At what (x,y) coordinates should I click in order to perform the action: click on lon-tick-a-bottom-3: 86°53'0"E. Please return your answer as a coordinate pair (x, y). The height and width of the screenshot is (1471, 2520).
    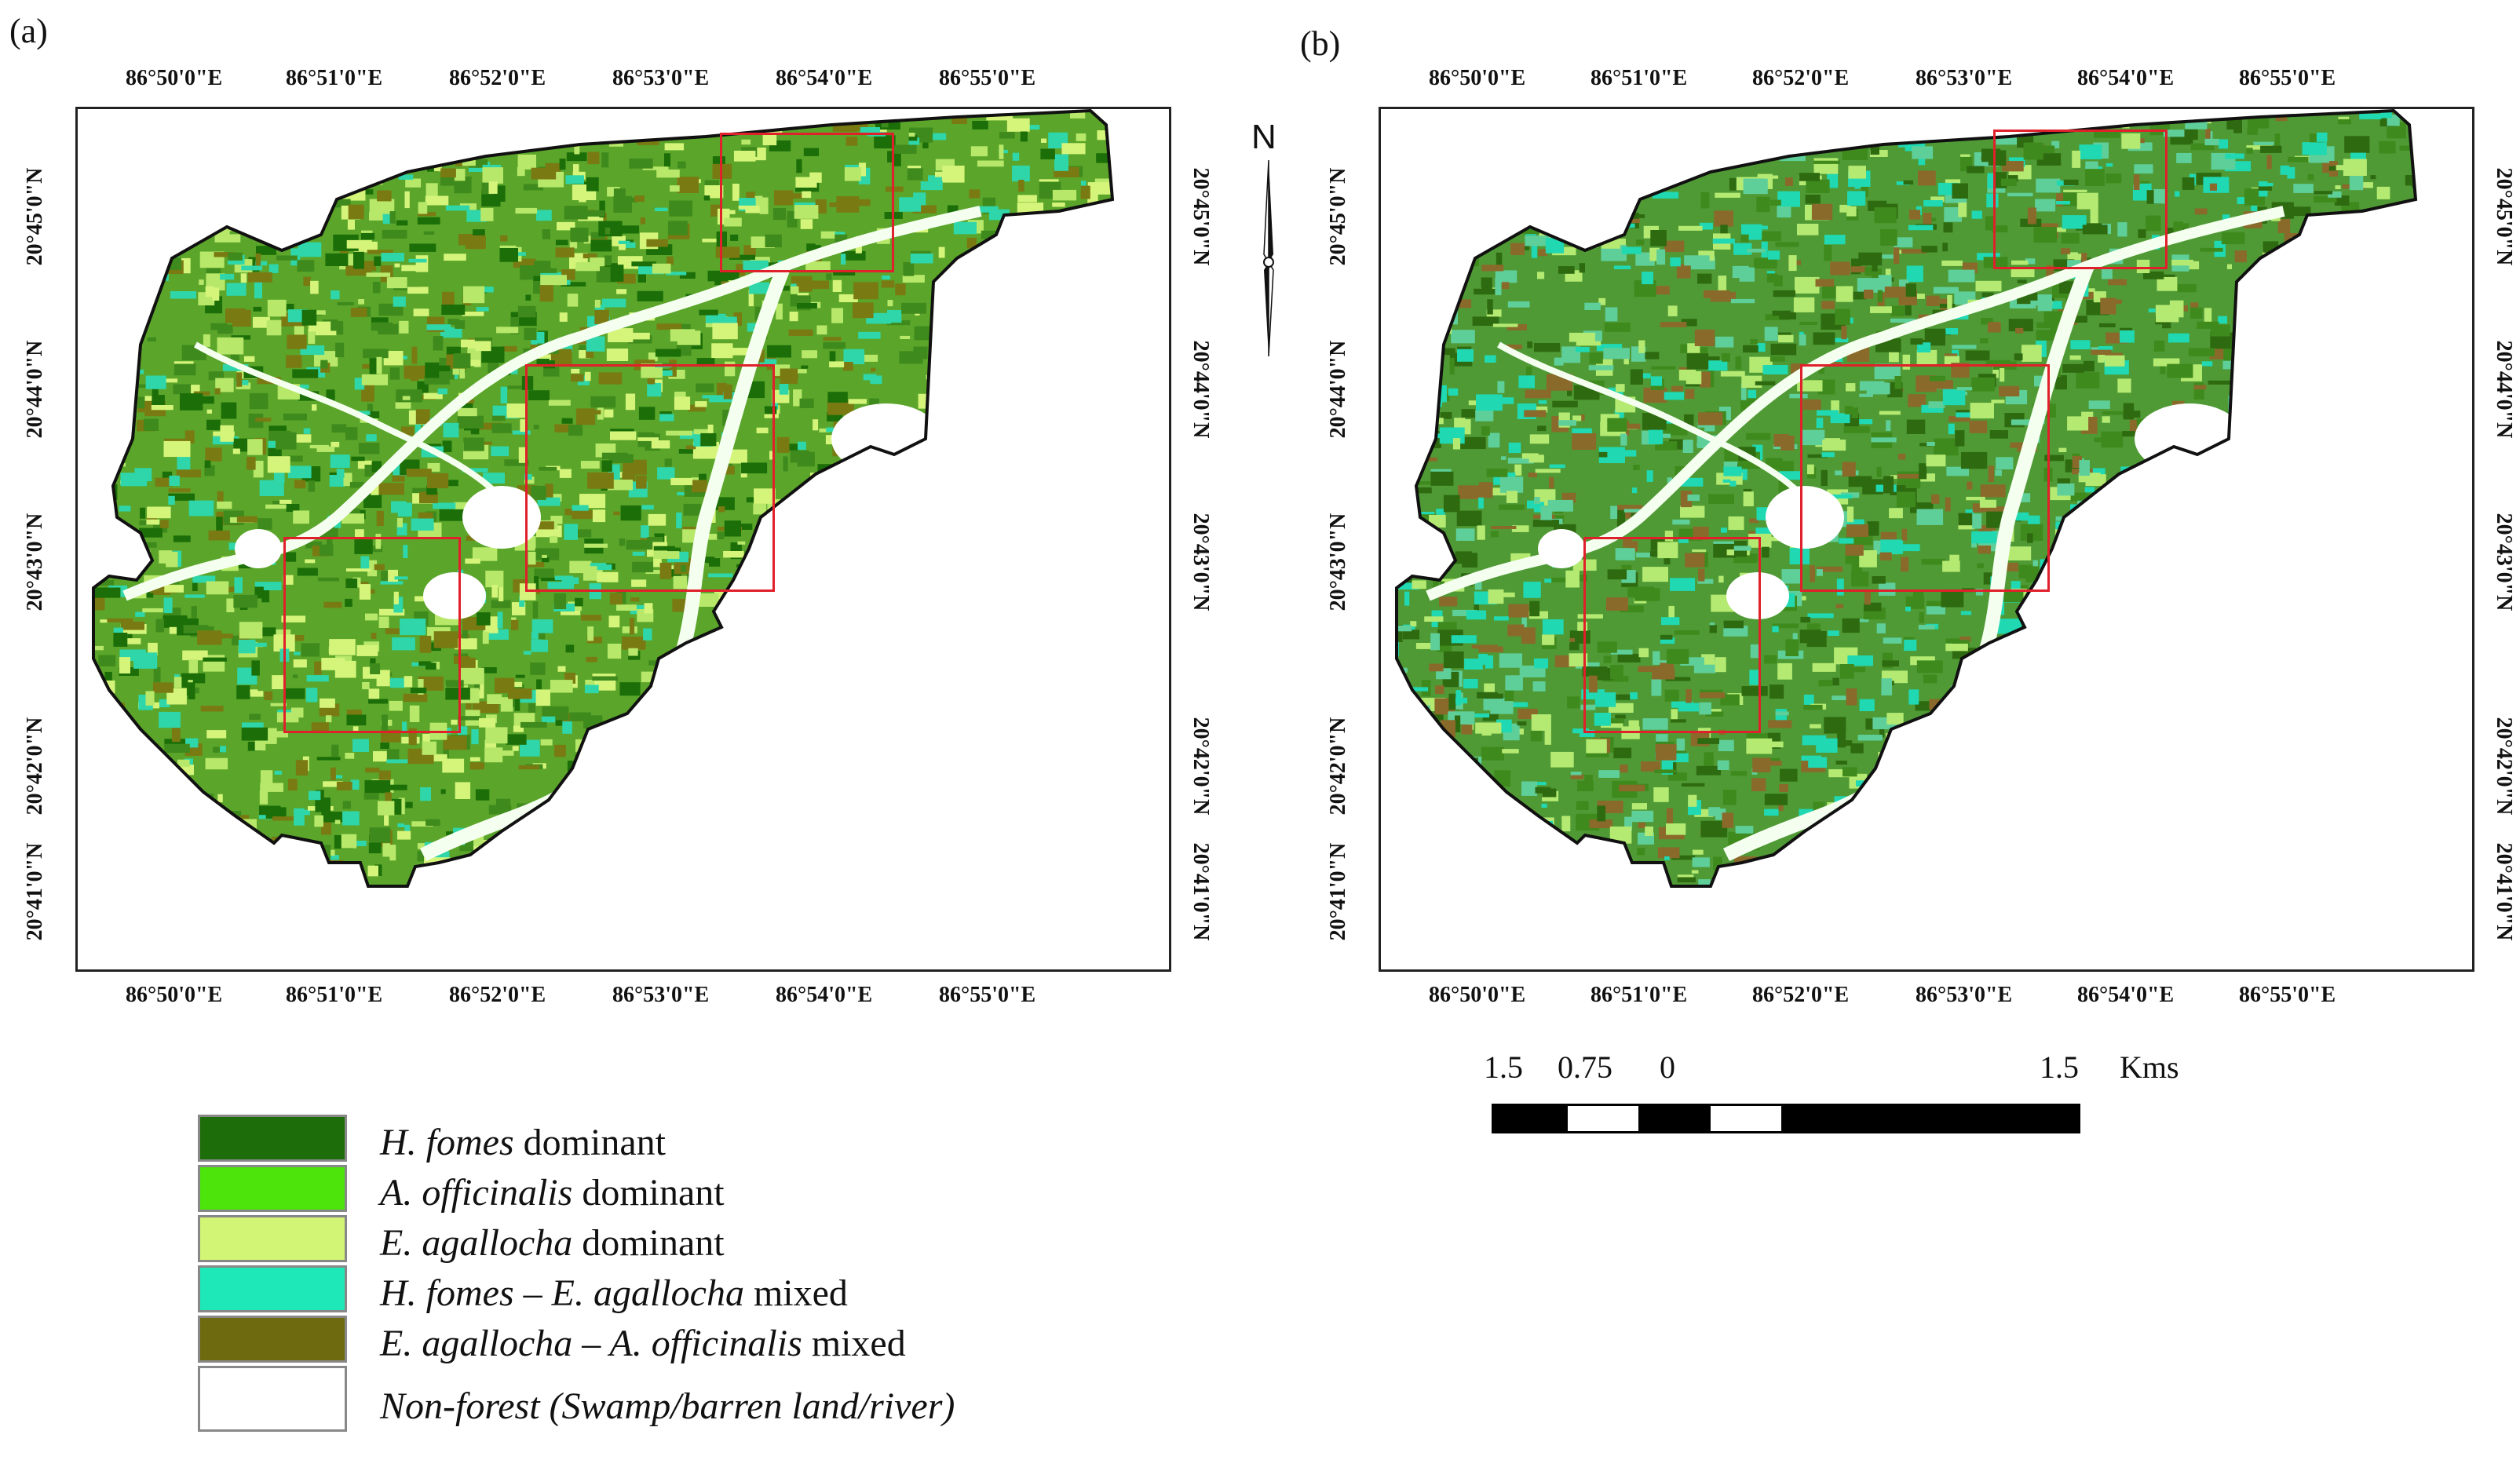
    Looking at the image, I should click on (661, 995).